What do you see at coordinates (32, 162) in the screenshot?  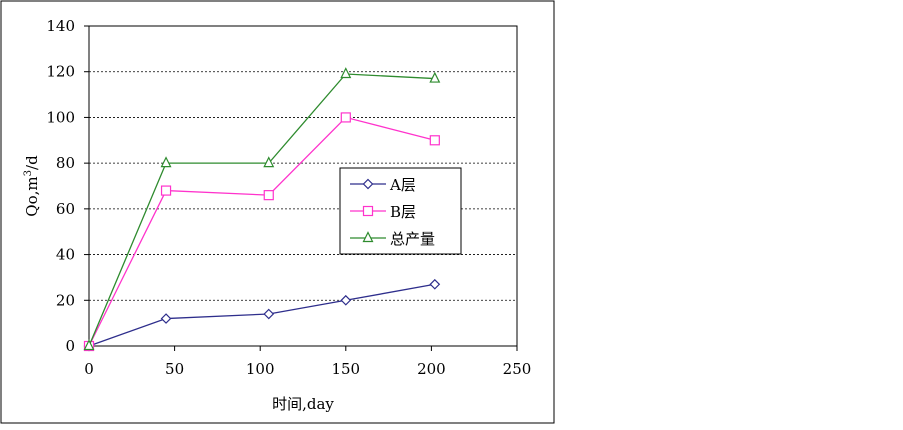 I see `y-axis-title-tail: /d` at bounding box center [32, 162].